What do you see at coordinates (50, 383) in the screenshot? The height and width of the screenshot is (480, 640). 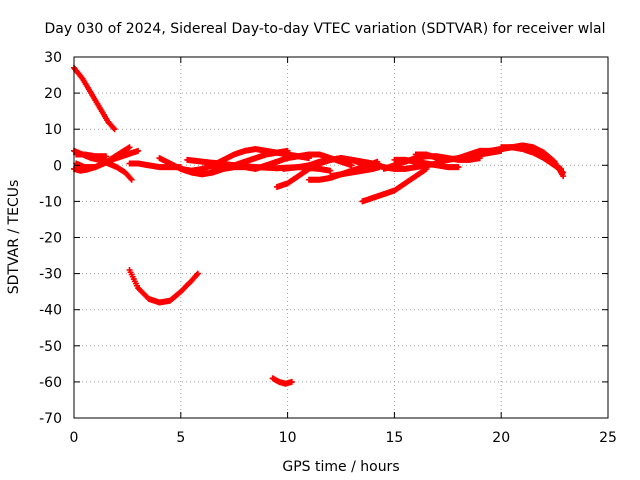 I see `y-tick-label: -60` at bounding box center [50, 383].